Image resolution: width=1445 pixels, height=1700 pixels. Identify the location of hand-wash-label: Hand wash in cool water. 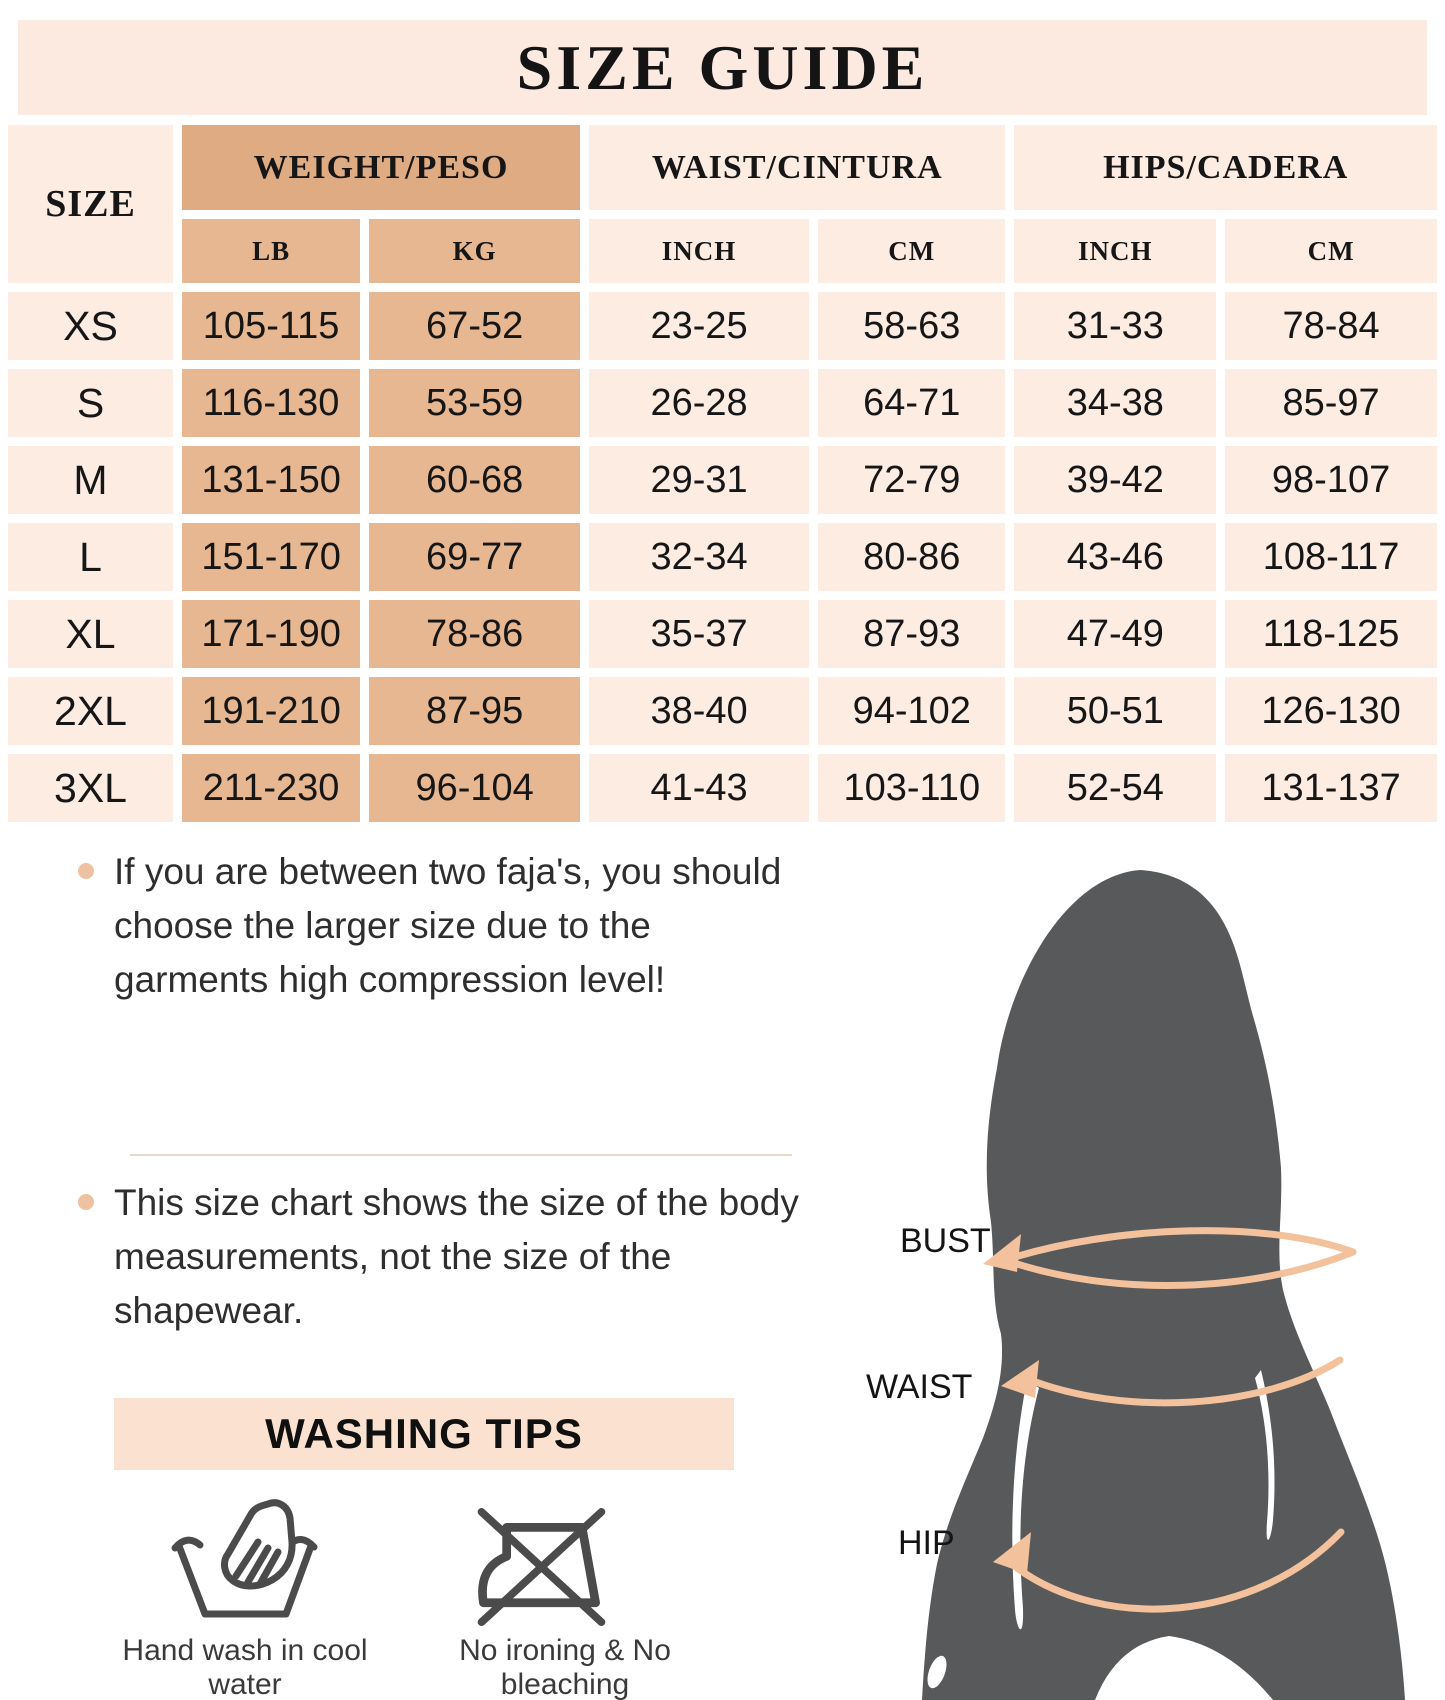
(245, 1667).